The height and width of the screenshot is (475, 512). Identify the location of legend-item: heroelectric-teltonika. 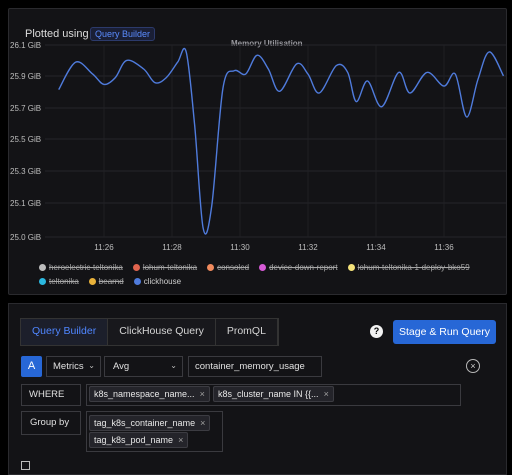
(81, 268).